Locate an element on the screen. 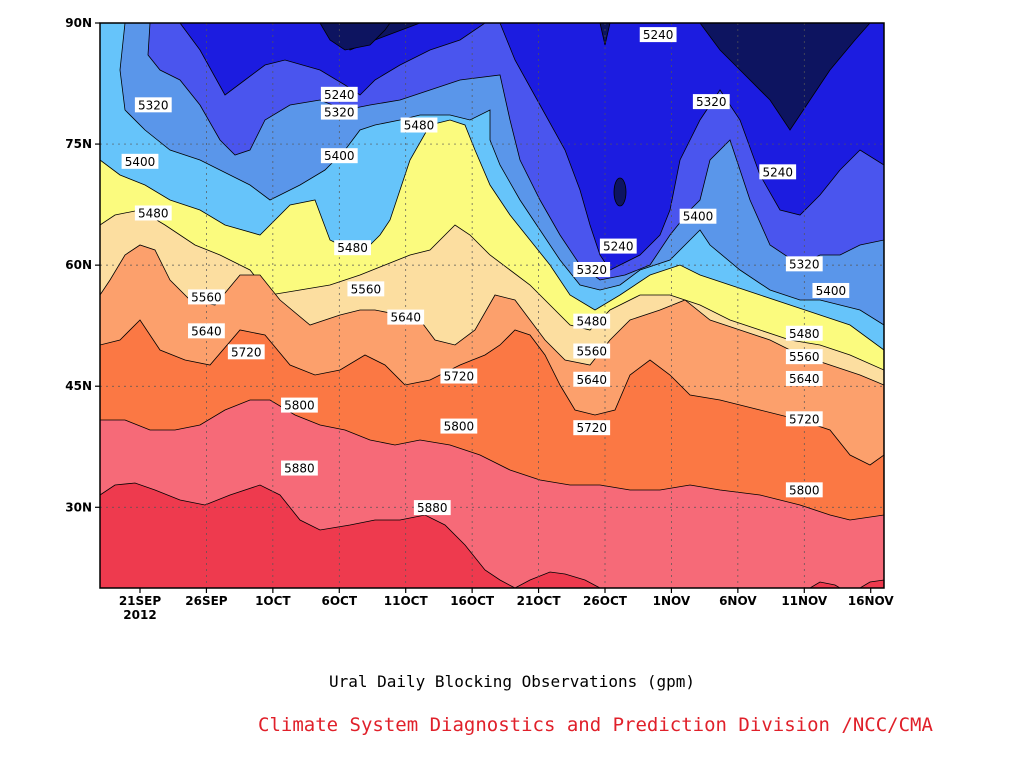 The width and height of the screenshot is (1024, 768). x-tick-label: 21OCT is located at coordinates (539, 601).